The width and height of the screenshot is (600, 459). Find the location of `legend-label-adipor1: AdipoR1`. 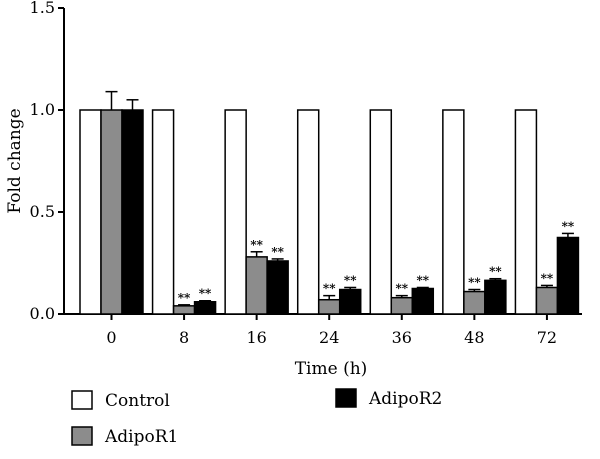

legend-label-adipor1: AdipoR1 is located at coordinates (141, 437).